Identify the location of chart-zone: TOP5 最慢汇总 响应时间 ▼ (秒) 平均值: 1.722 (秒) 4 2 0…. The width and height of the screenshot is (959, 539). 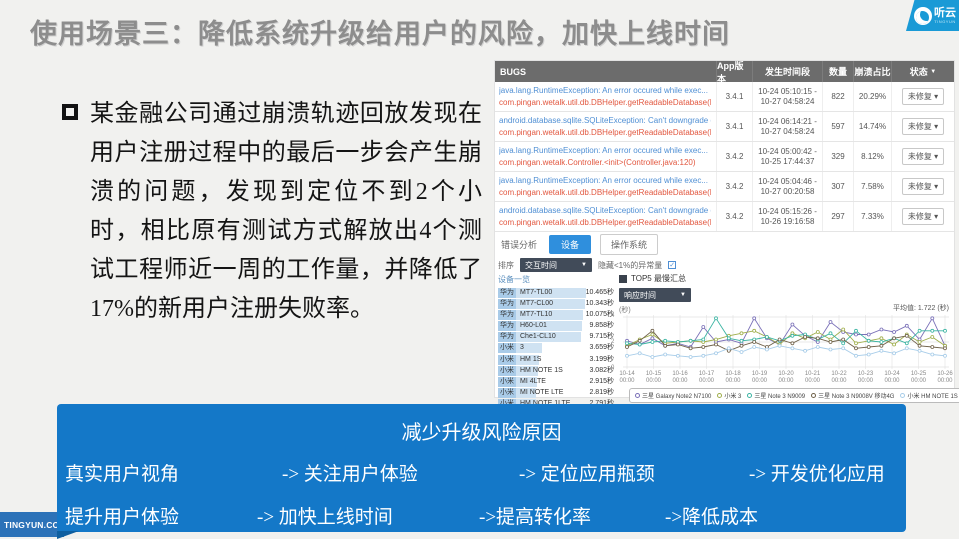
(785, 338).